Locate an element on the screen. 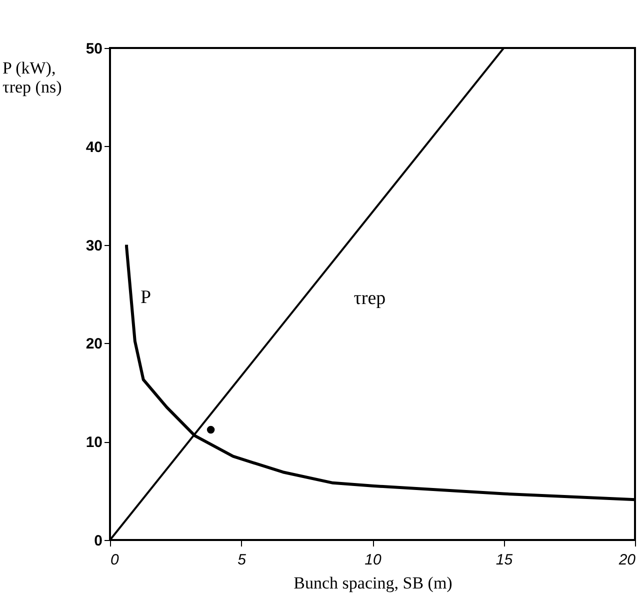 The image size is (643, 609). y-axis-title: P (kW), τrep (ns) is located at coordinates (32, 77).